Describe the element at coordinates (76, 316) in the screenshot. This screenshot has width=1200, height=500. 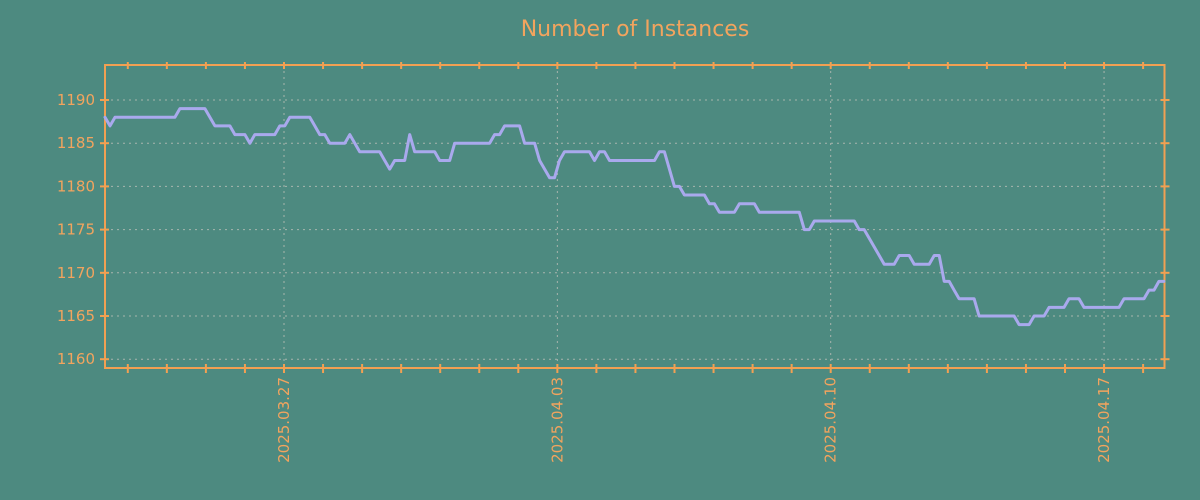
I see `y-tick-label: 1165` at that location.